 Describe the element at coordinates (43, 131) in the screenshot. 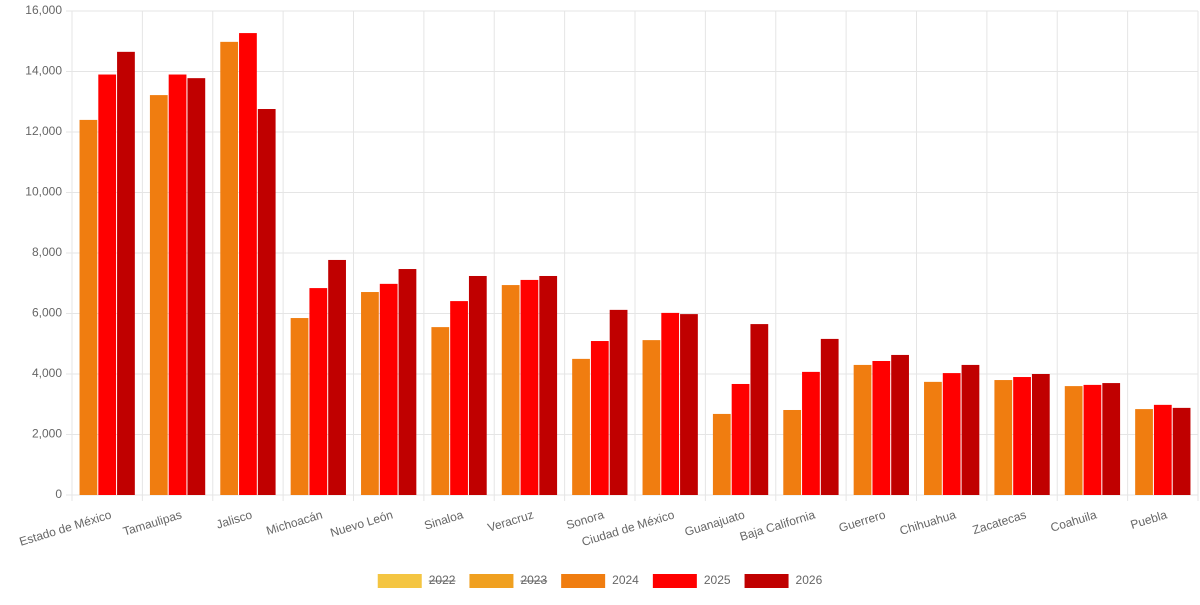

I see `y-tick-label: 12,000` at that location.